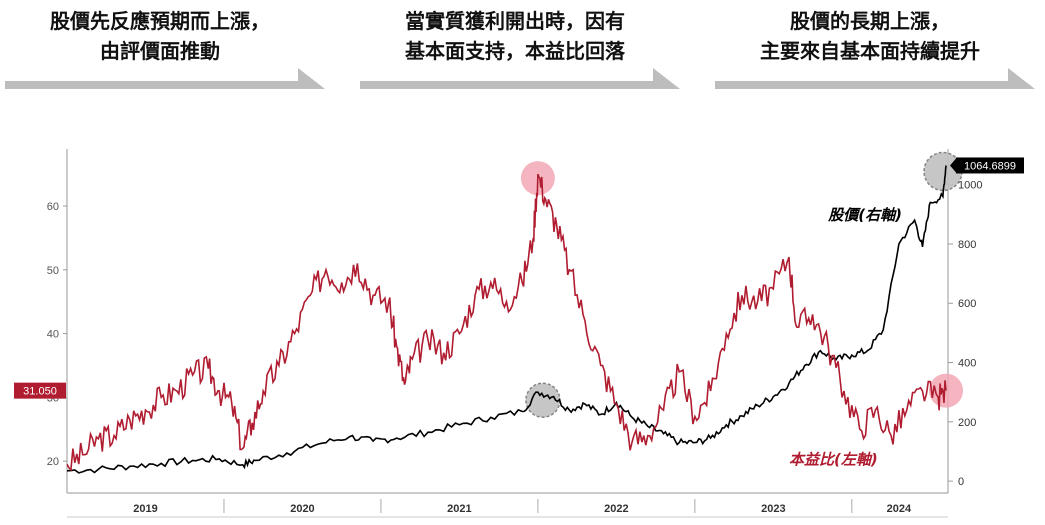 This screenshot has height=525, width=1045. I want to click on right-tick-label: 0, so click(961, 482).